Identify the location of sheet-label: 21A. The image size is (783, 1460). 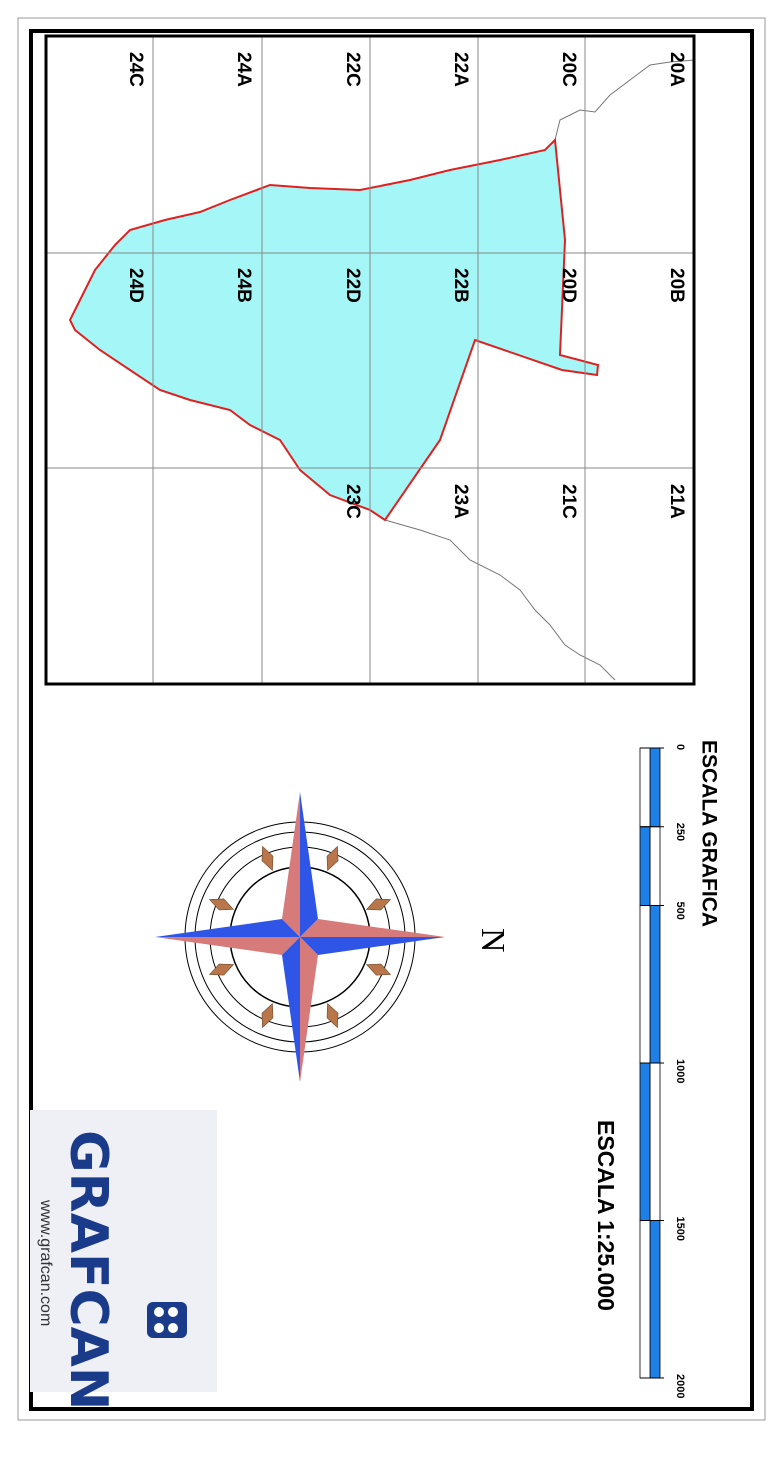
(676, 501).